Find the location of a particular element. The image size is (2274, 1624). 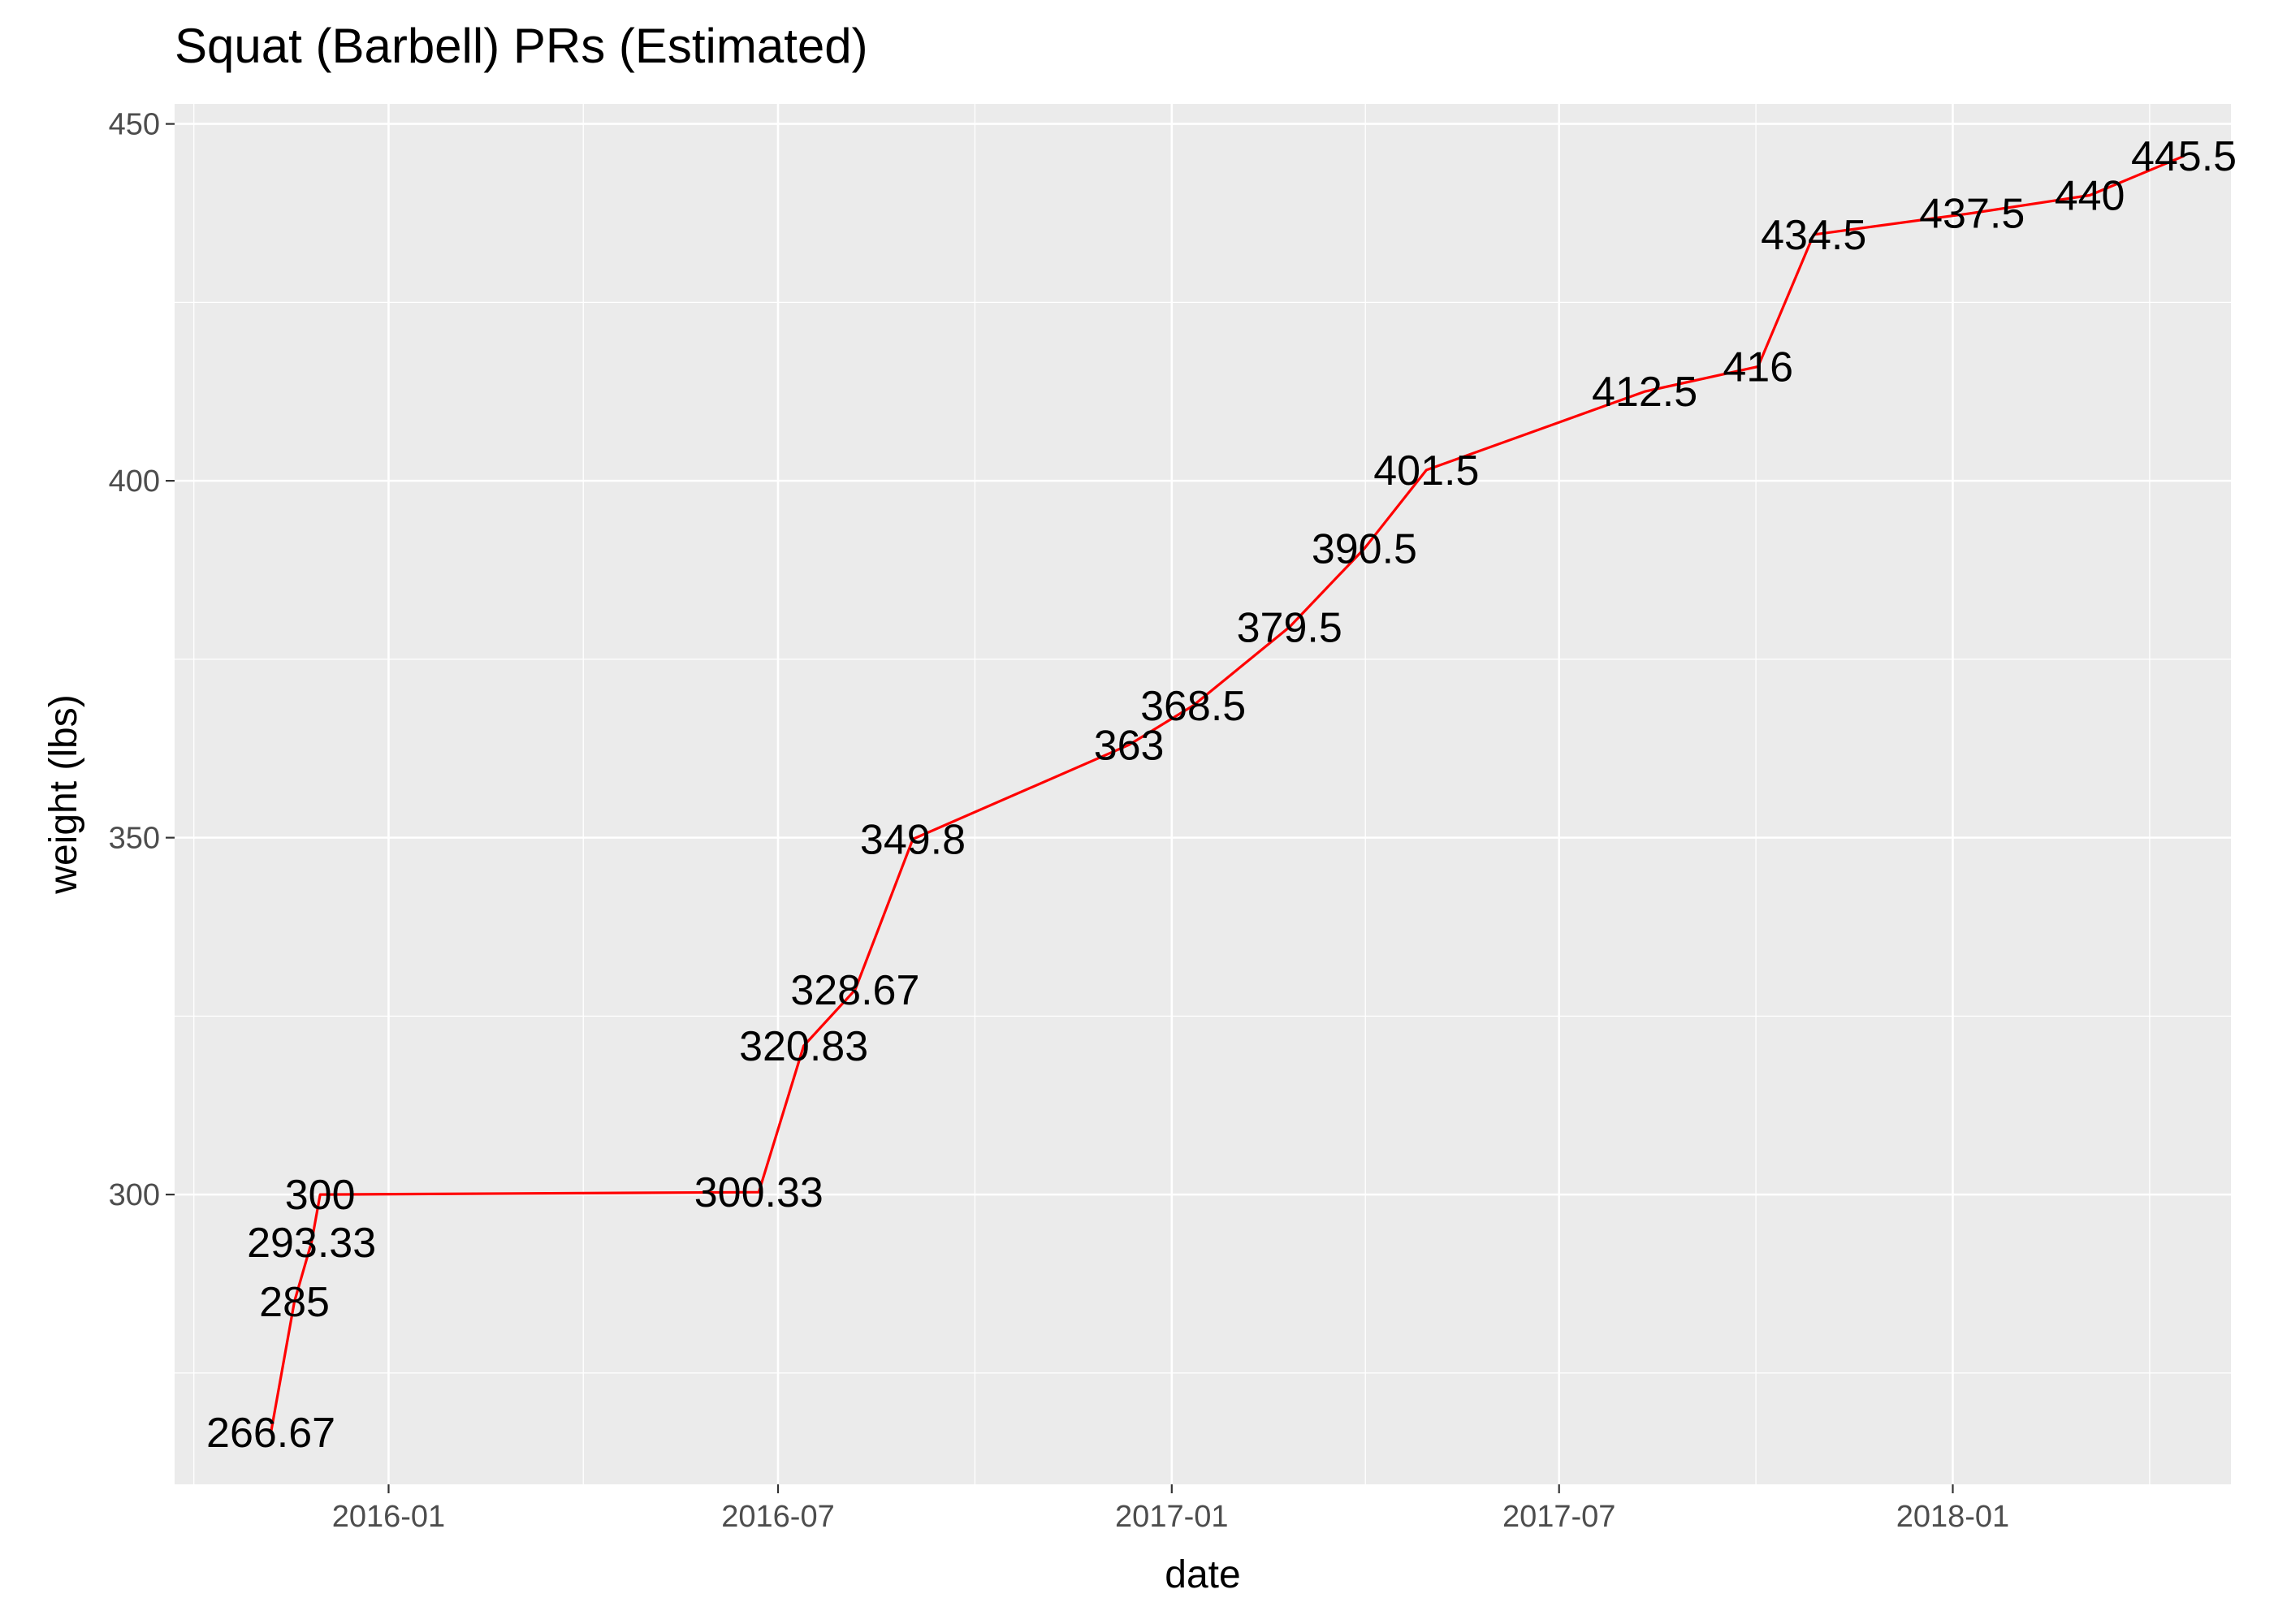

y-axis-title: weight (lbs) is located at coordinates (64, 794).